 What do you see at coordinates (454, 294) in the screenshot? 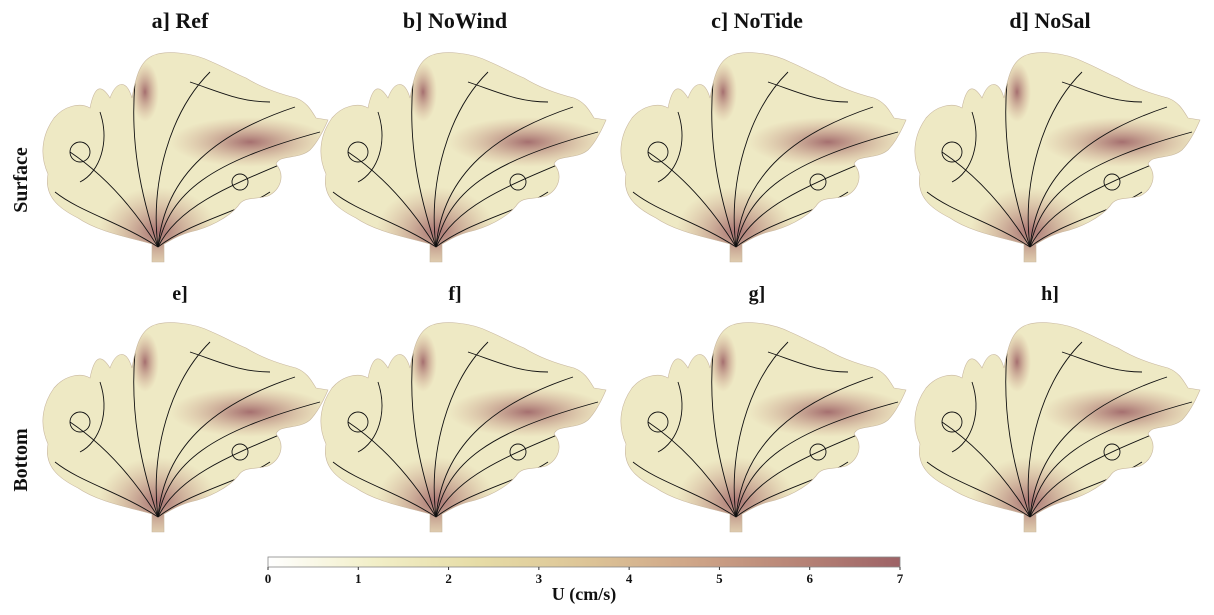
I see `panel-title: f]` at bounding box center [454, 294].